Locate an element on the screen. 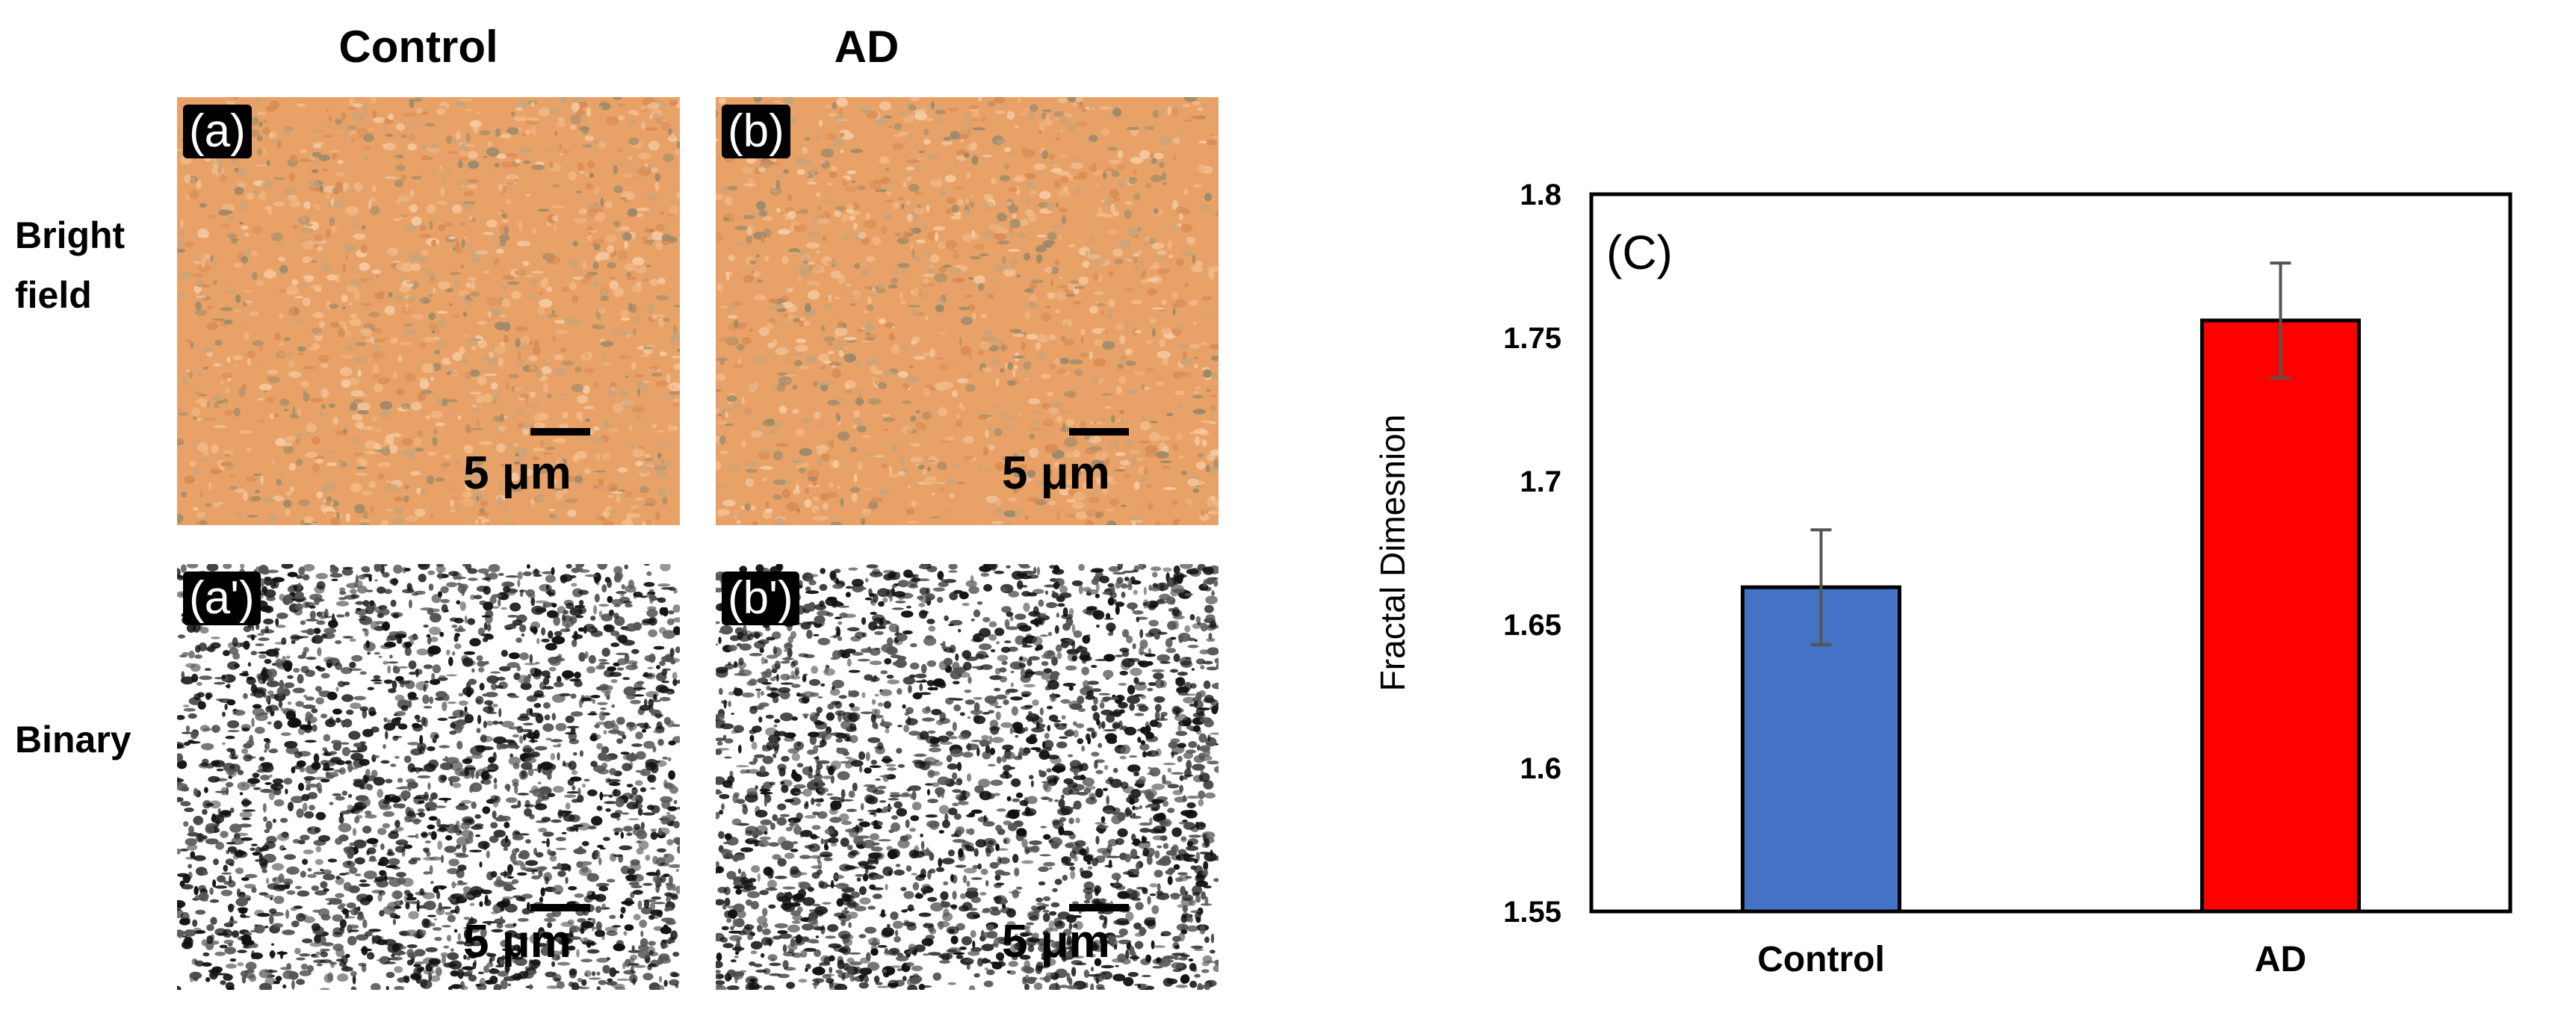 The image size is (2576, 1016). y-tick-label: 1.7 is located at coordinates (1540, 481).